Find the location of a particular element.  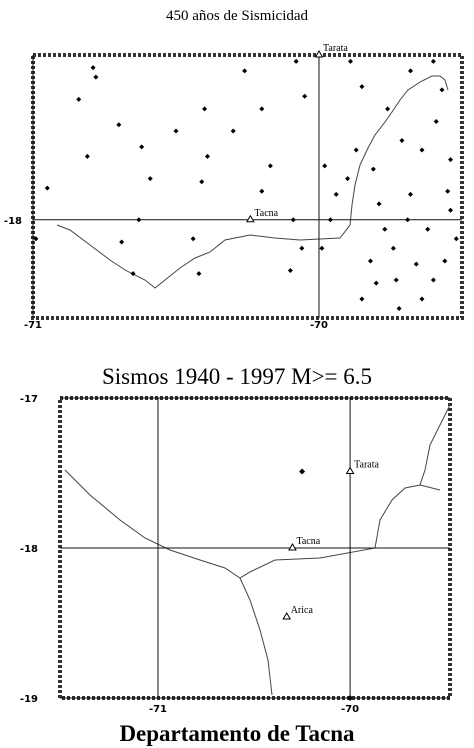

bottom-title: Sismos 1940 - 1997 M>= 6.5 is located at coordinates (237, 376).